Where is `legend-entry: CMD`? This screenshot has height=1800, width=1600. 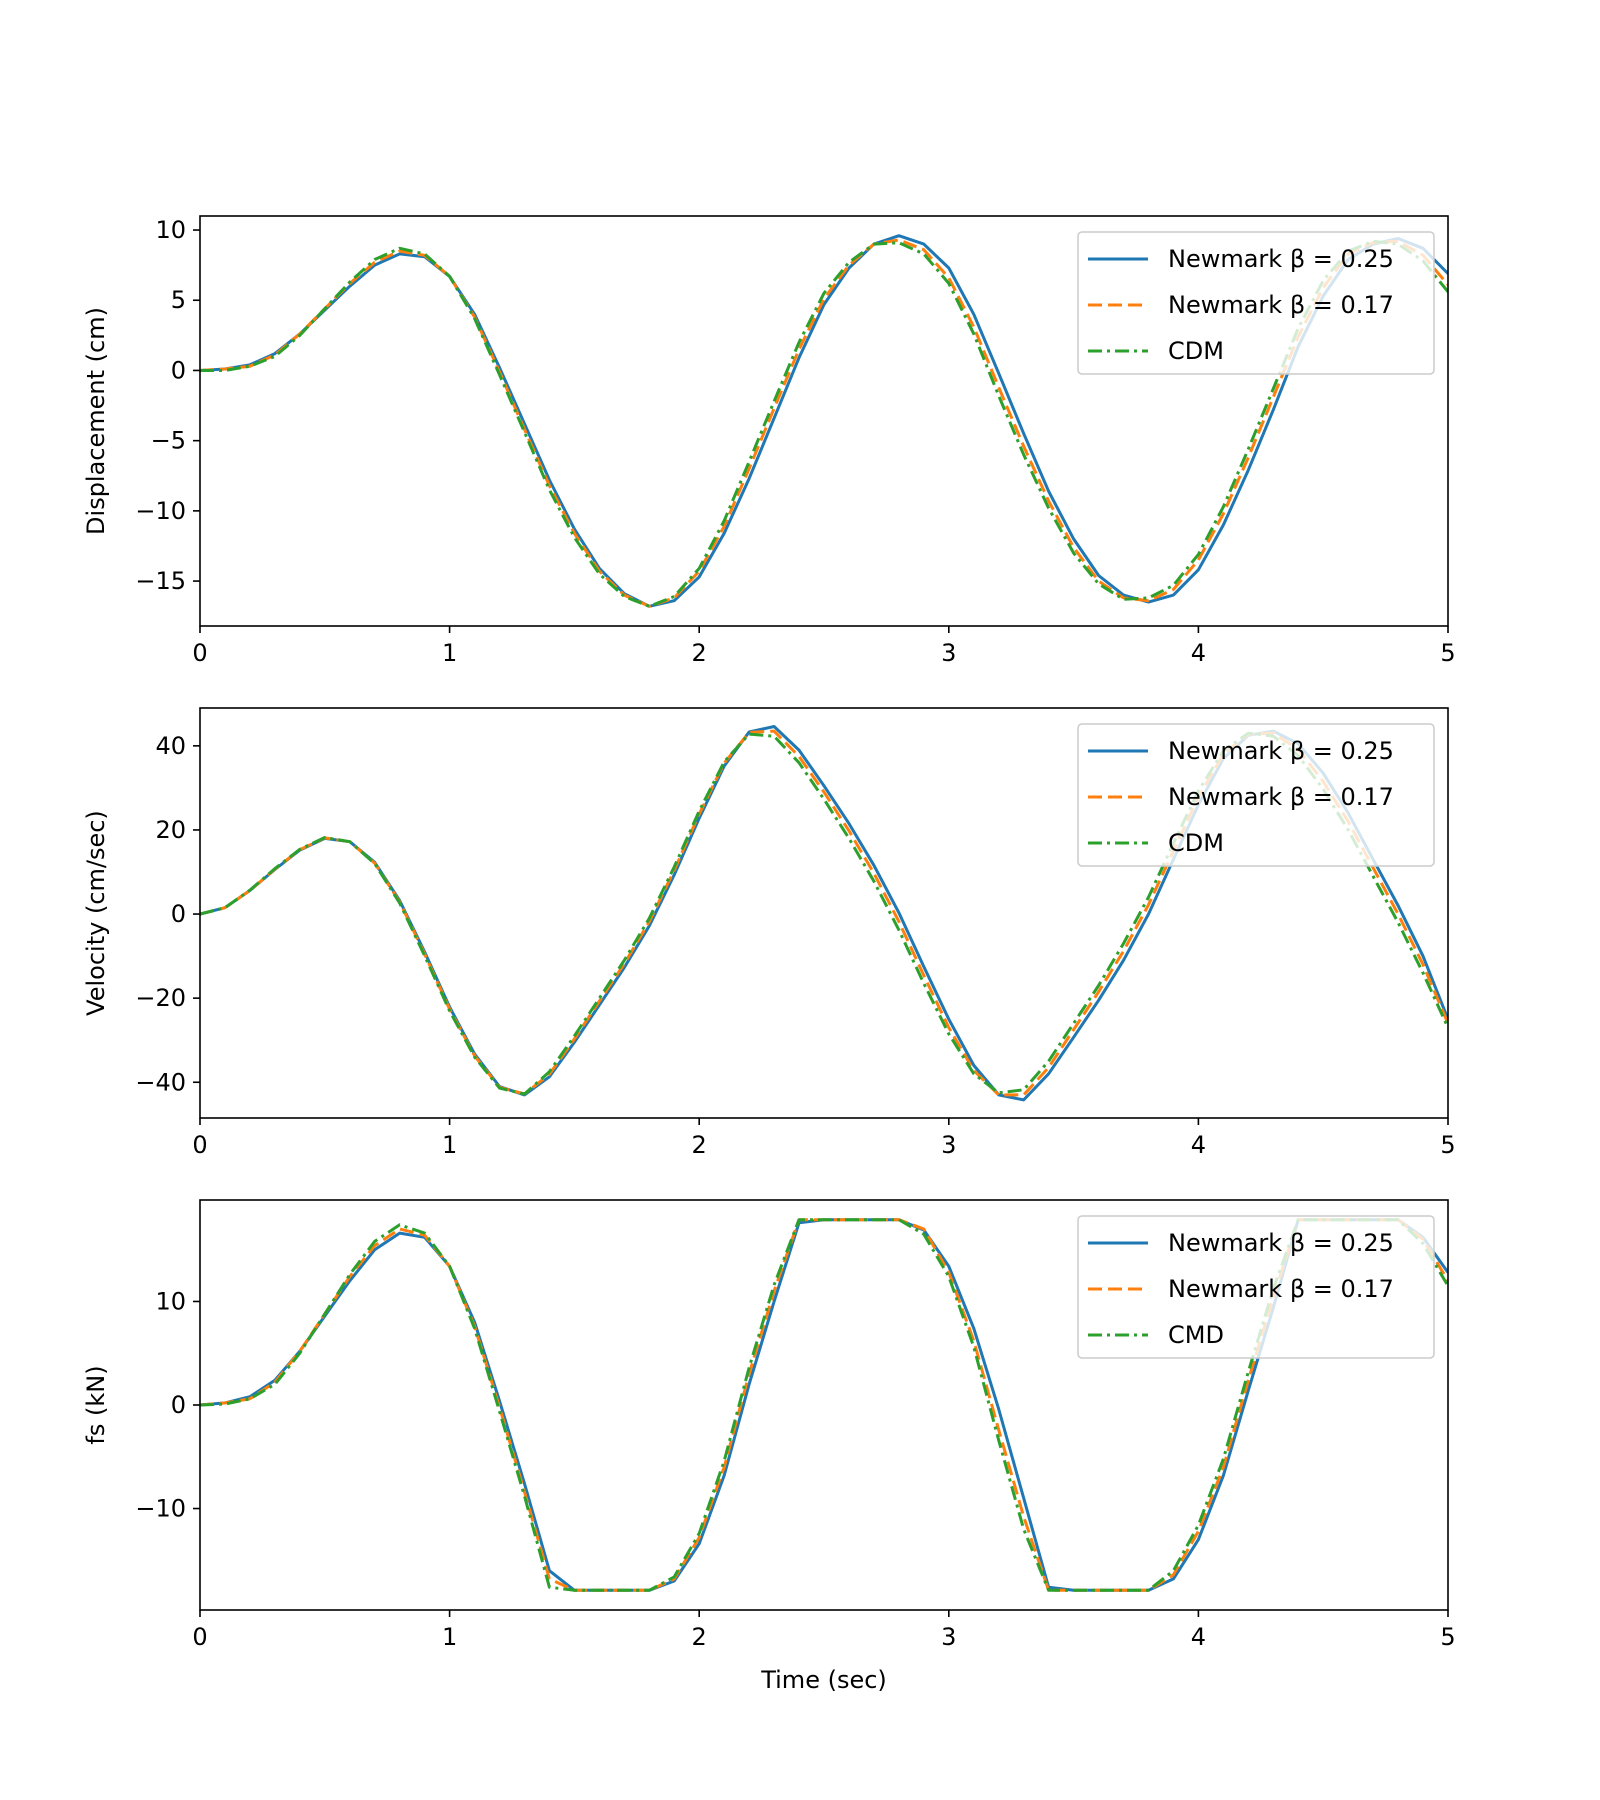 legend-entry: CMD is located at coordinates (1196, 1335).